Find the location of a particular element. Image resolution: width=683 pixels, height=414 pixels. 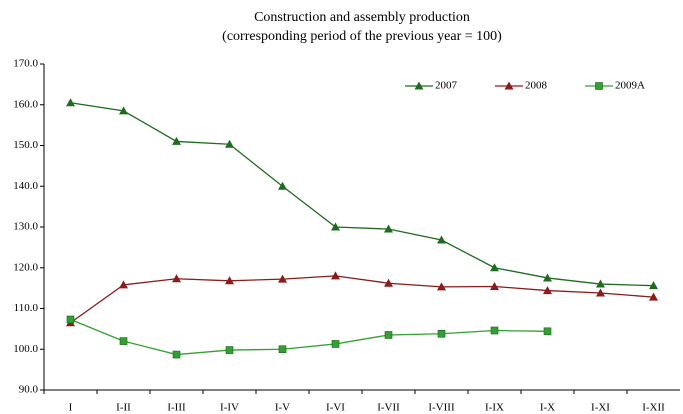

x-tick-label: I-V is located at coordinates (282, 408).